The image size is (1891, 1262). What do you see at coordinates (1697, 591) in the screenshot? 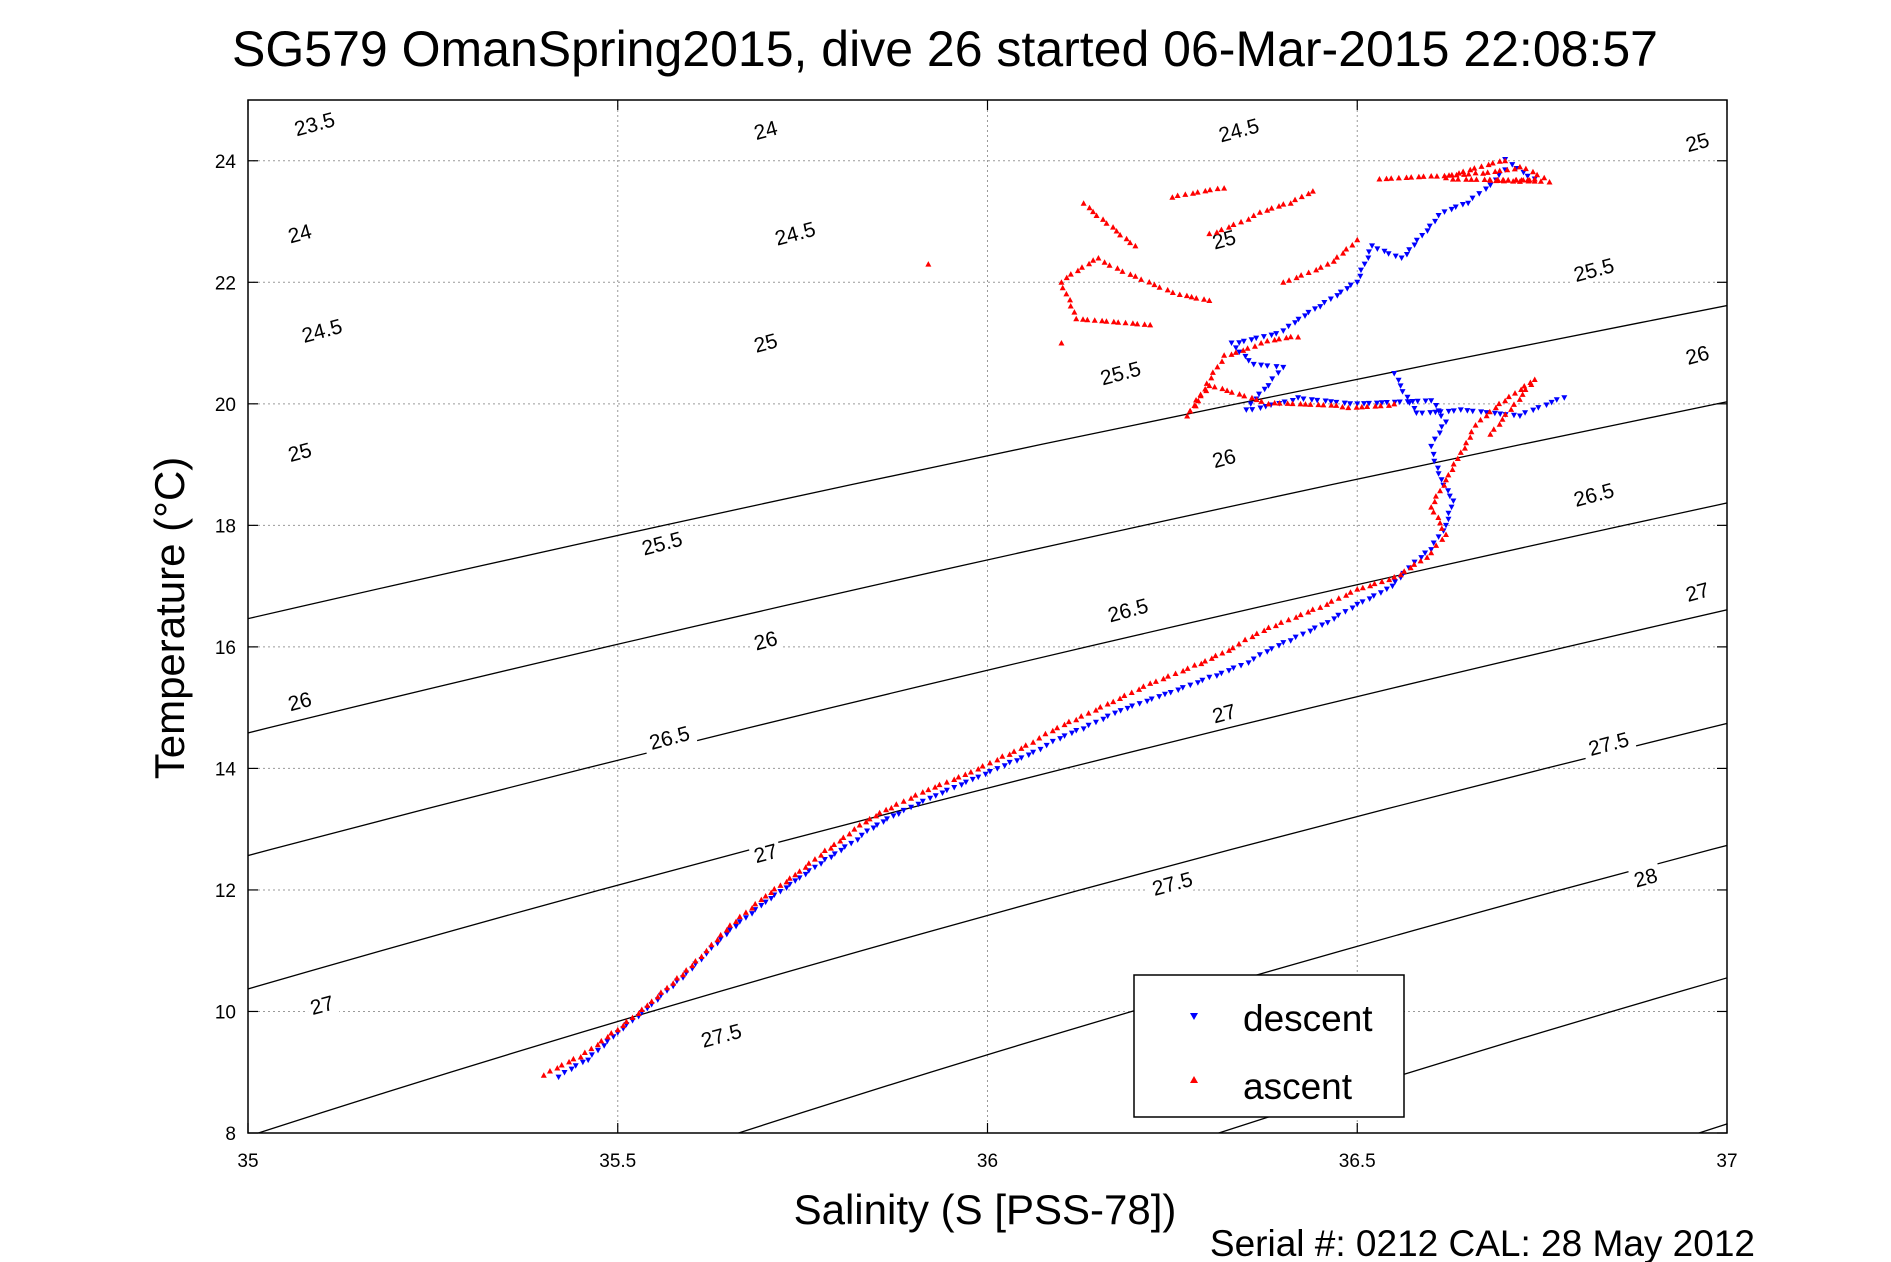
I see `isopycnal-label: 27` at bounding box center [1697, 591].